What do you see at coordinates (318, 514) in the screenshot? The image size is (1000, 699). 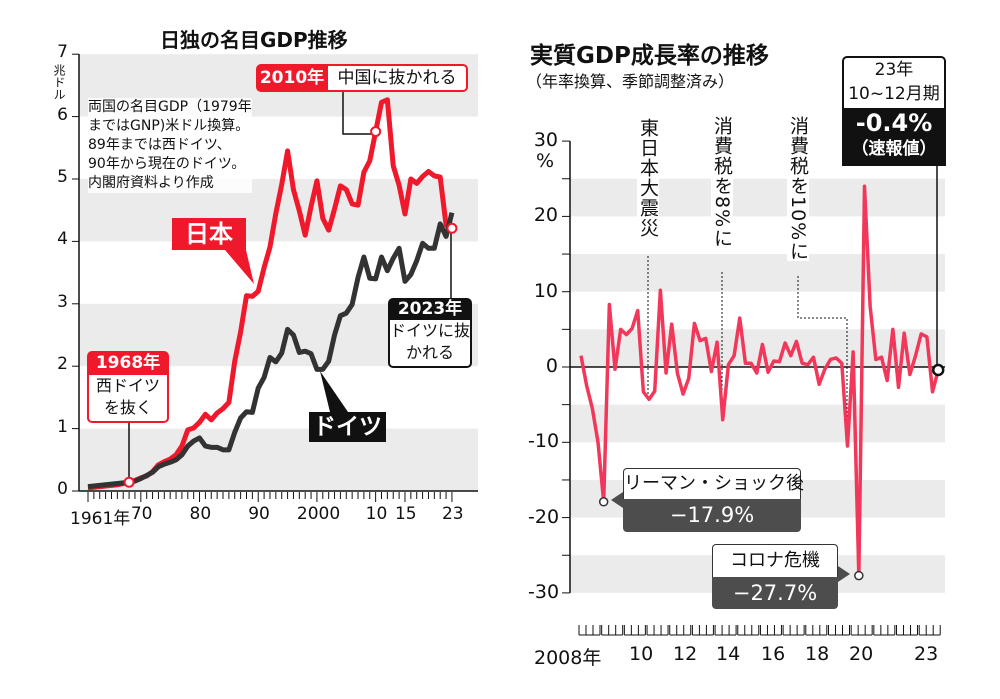 I see `x-tick-label: 2000` at bounding box center [318, 514].